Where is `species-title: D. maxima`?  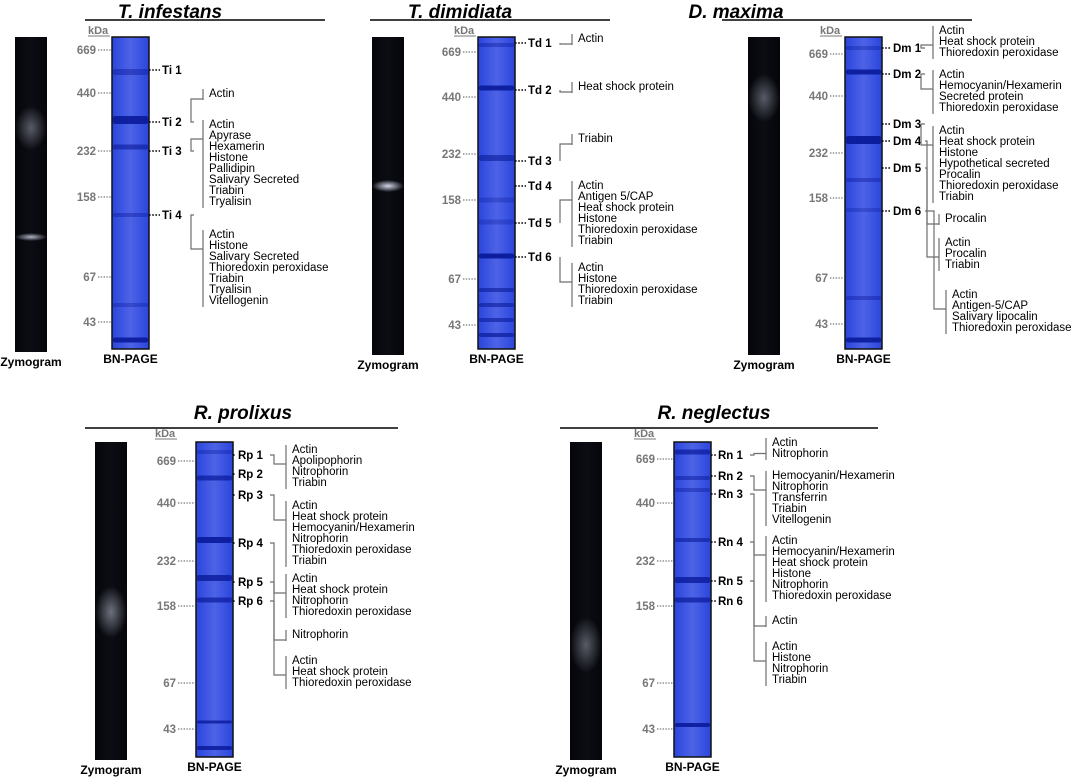
species-title: D. maxima is located at coordinates (735, 12).